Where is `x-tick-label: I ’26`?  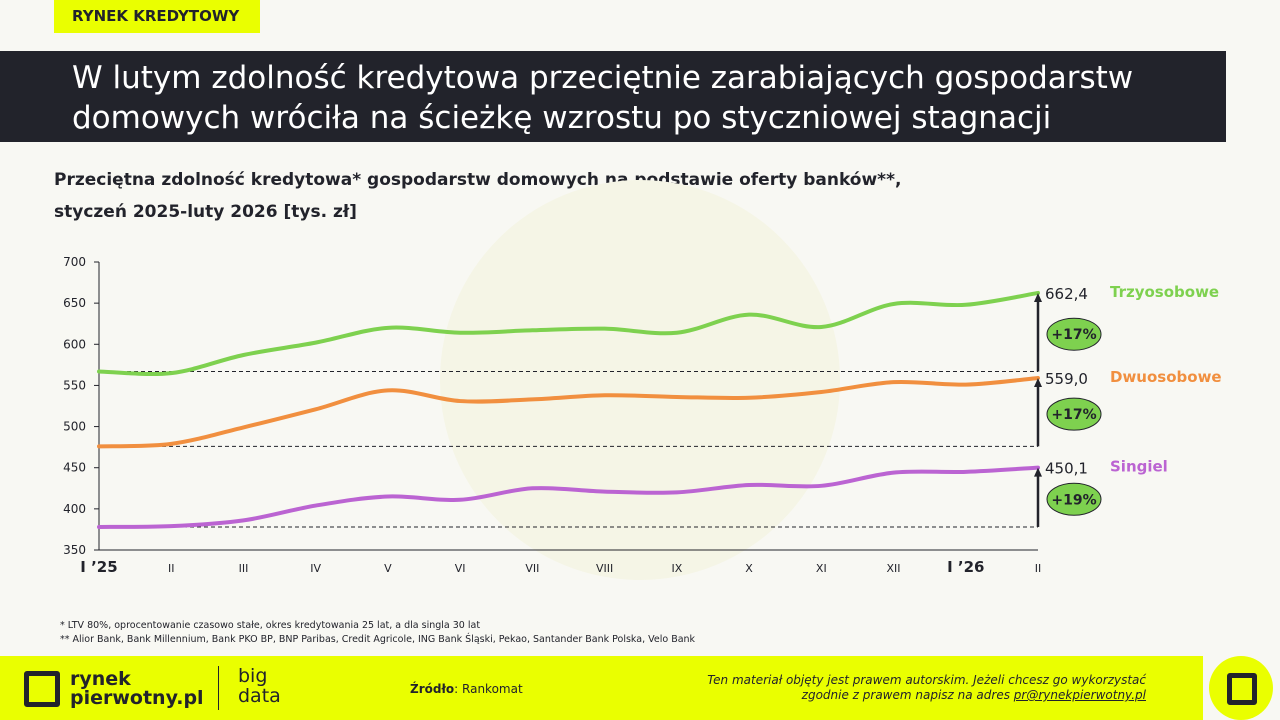
x-tick-label: I ’26 is located at coordinates (965, 567).